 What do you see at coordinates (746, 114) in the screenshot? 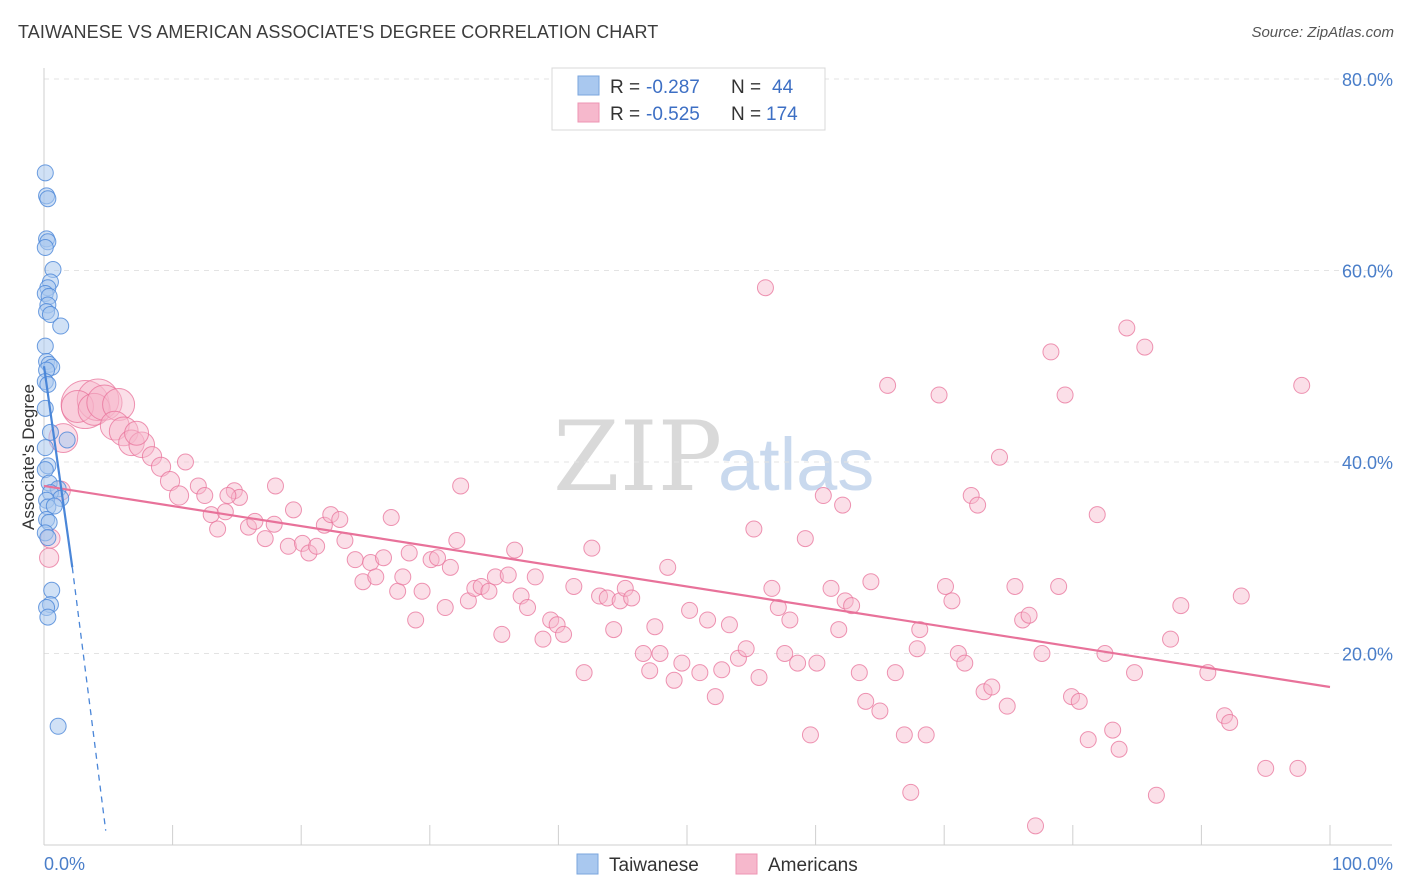
I see `legend-n-label-americans: N =` at bounding box center [746, 114].